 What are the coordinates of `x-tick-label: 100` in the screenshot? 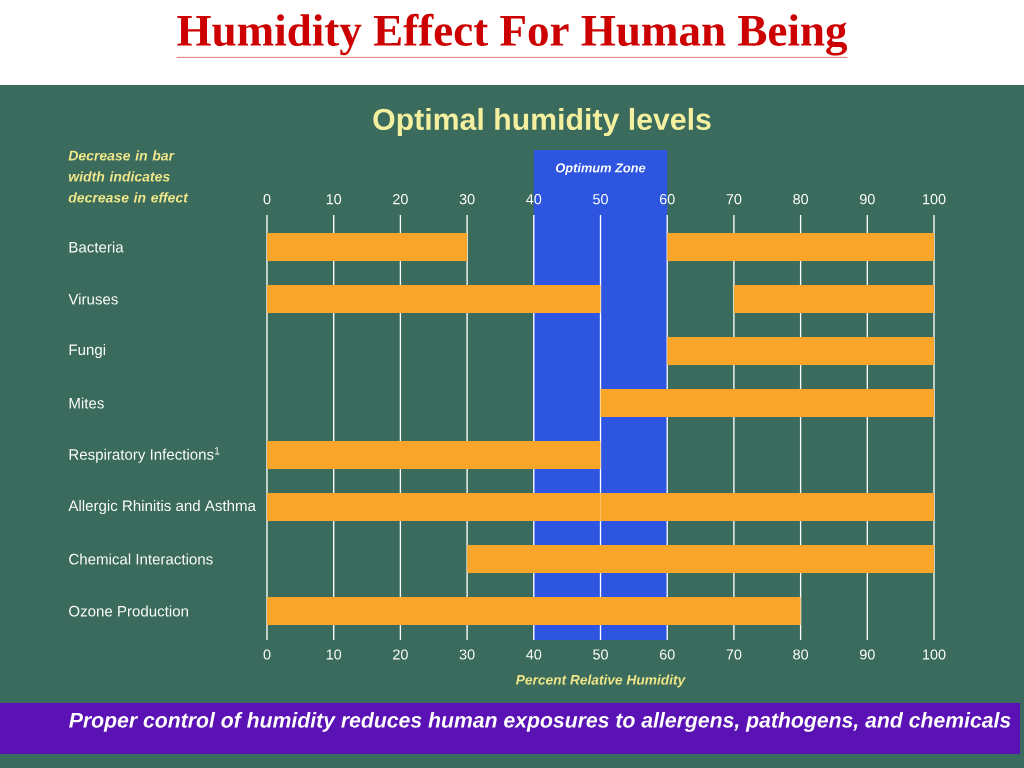 It's located at (934, 654).